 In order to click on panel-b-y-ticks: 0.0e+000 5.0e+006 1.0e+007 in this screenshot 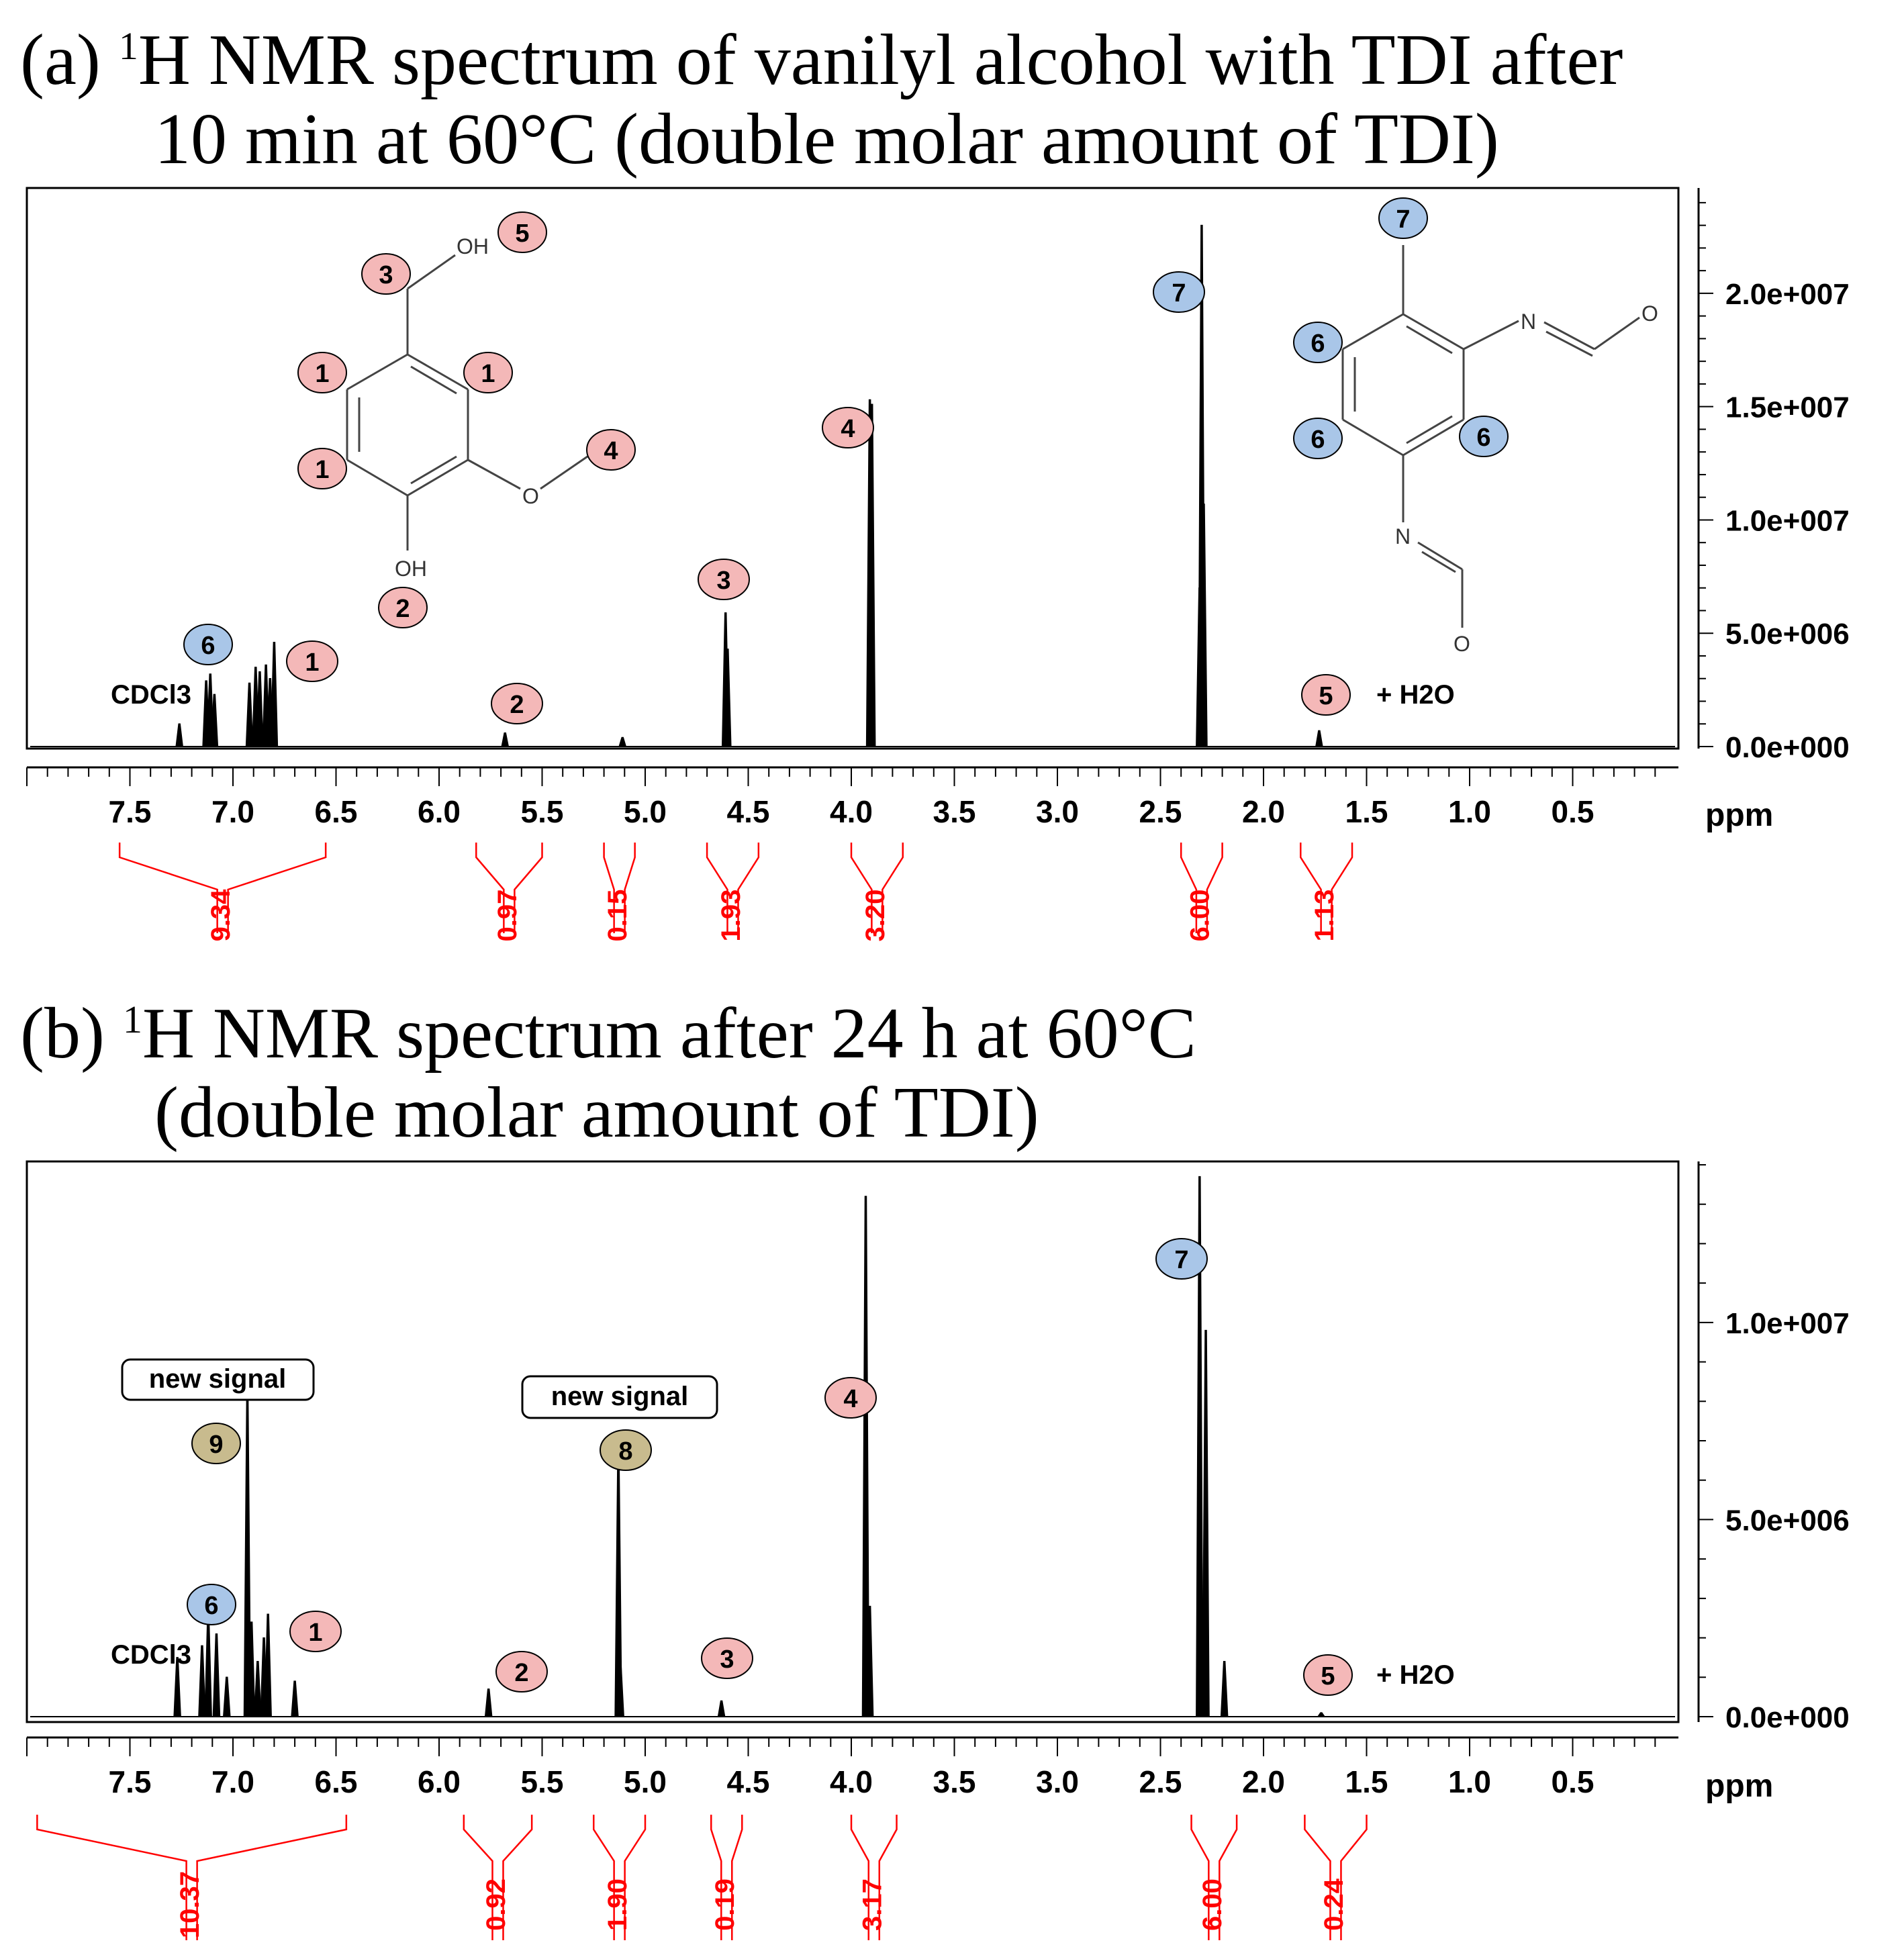, I will do `click(1774, 1449)`.